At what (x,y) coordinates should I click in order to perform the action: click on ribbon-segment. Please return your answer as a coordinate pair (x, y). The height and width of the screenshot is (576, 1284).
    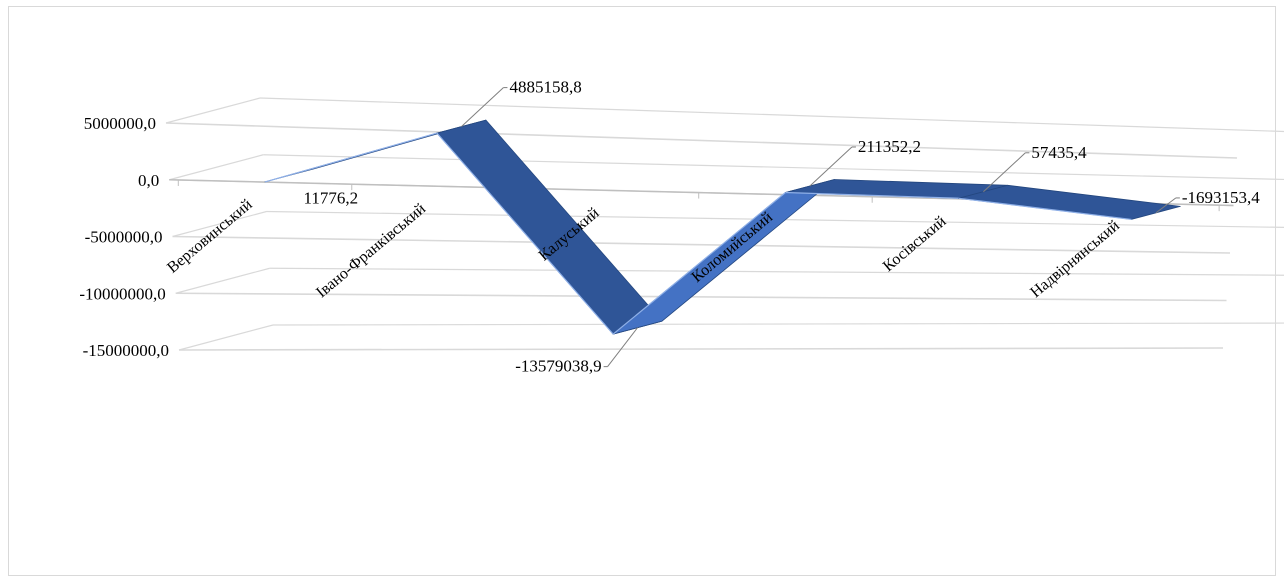
    Looking at the image, I should click on (549, 227).